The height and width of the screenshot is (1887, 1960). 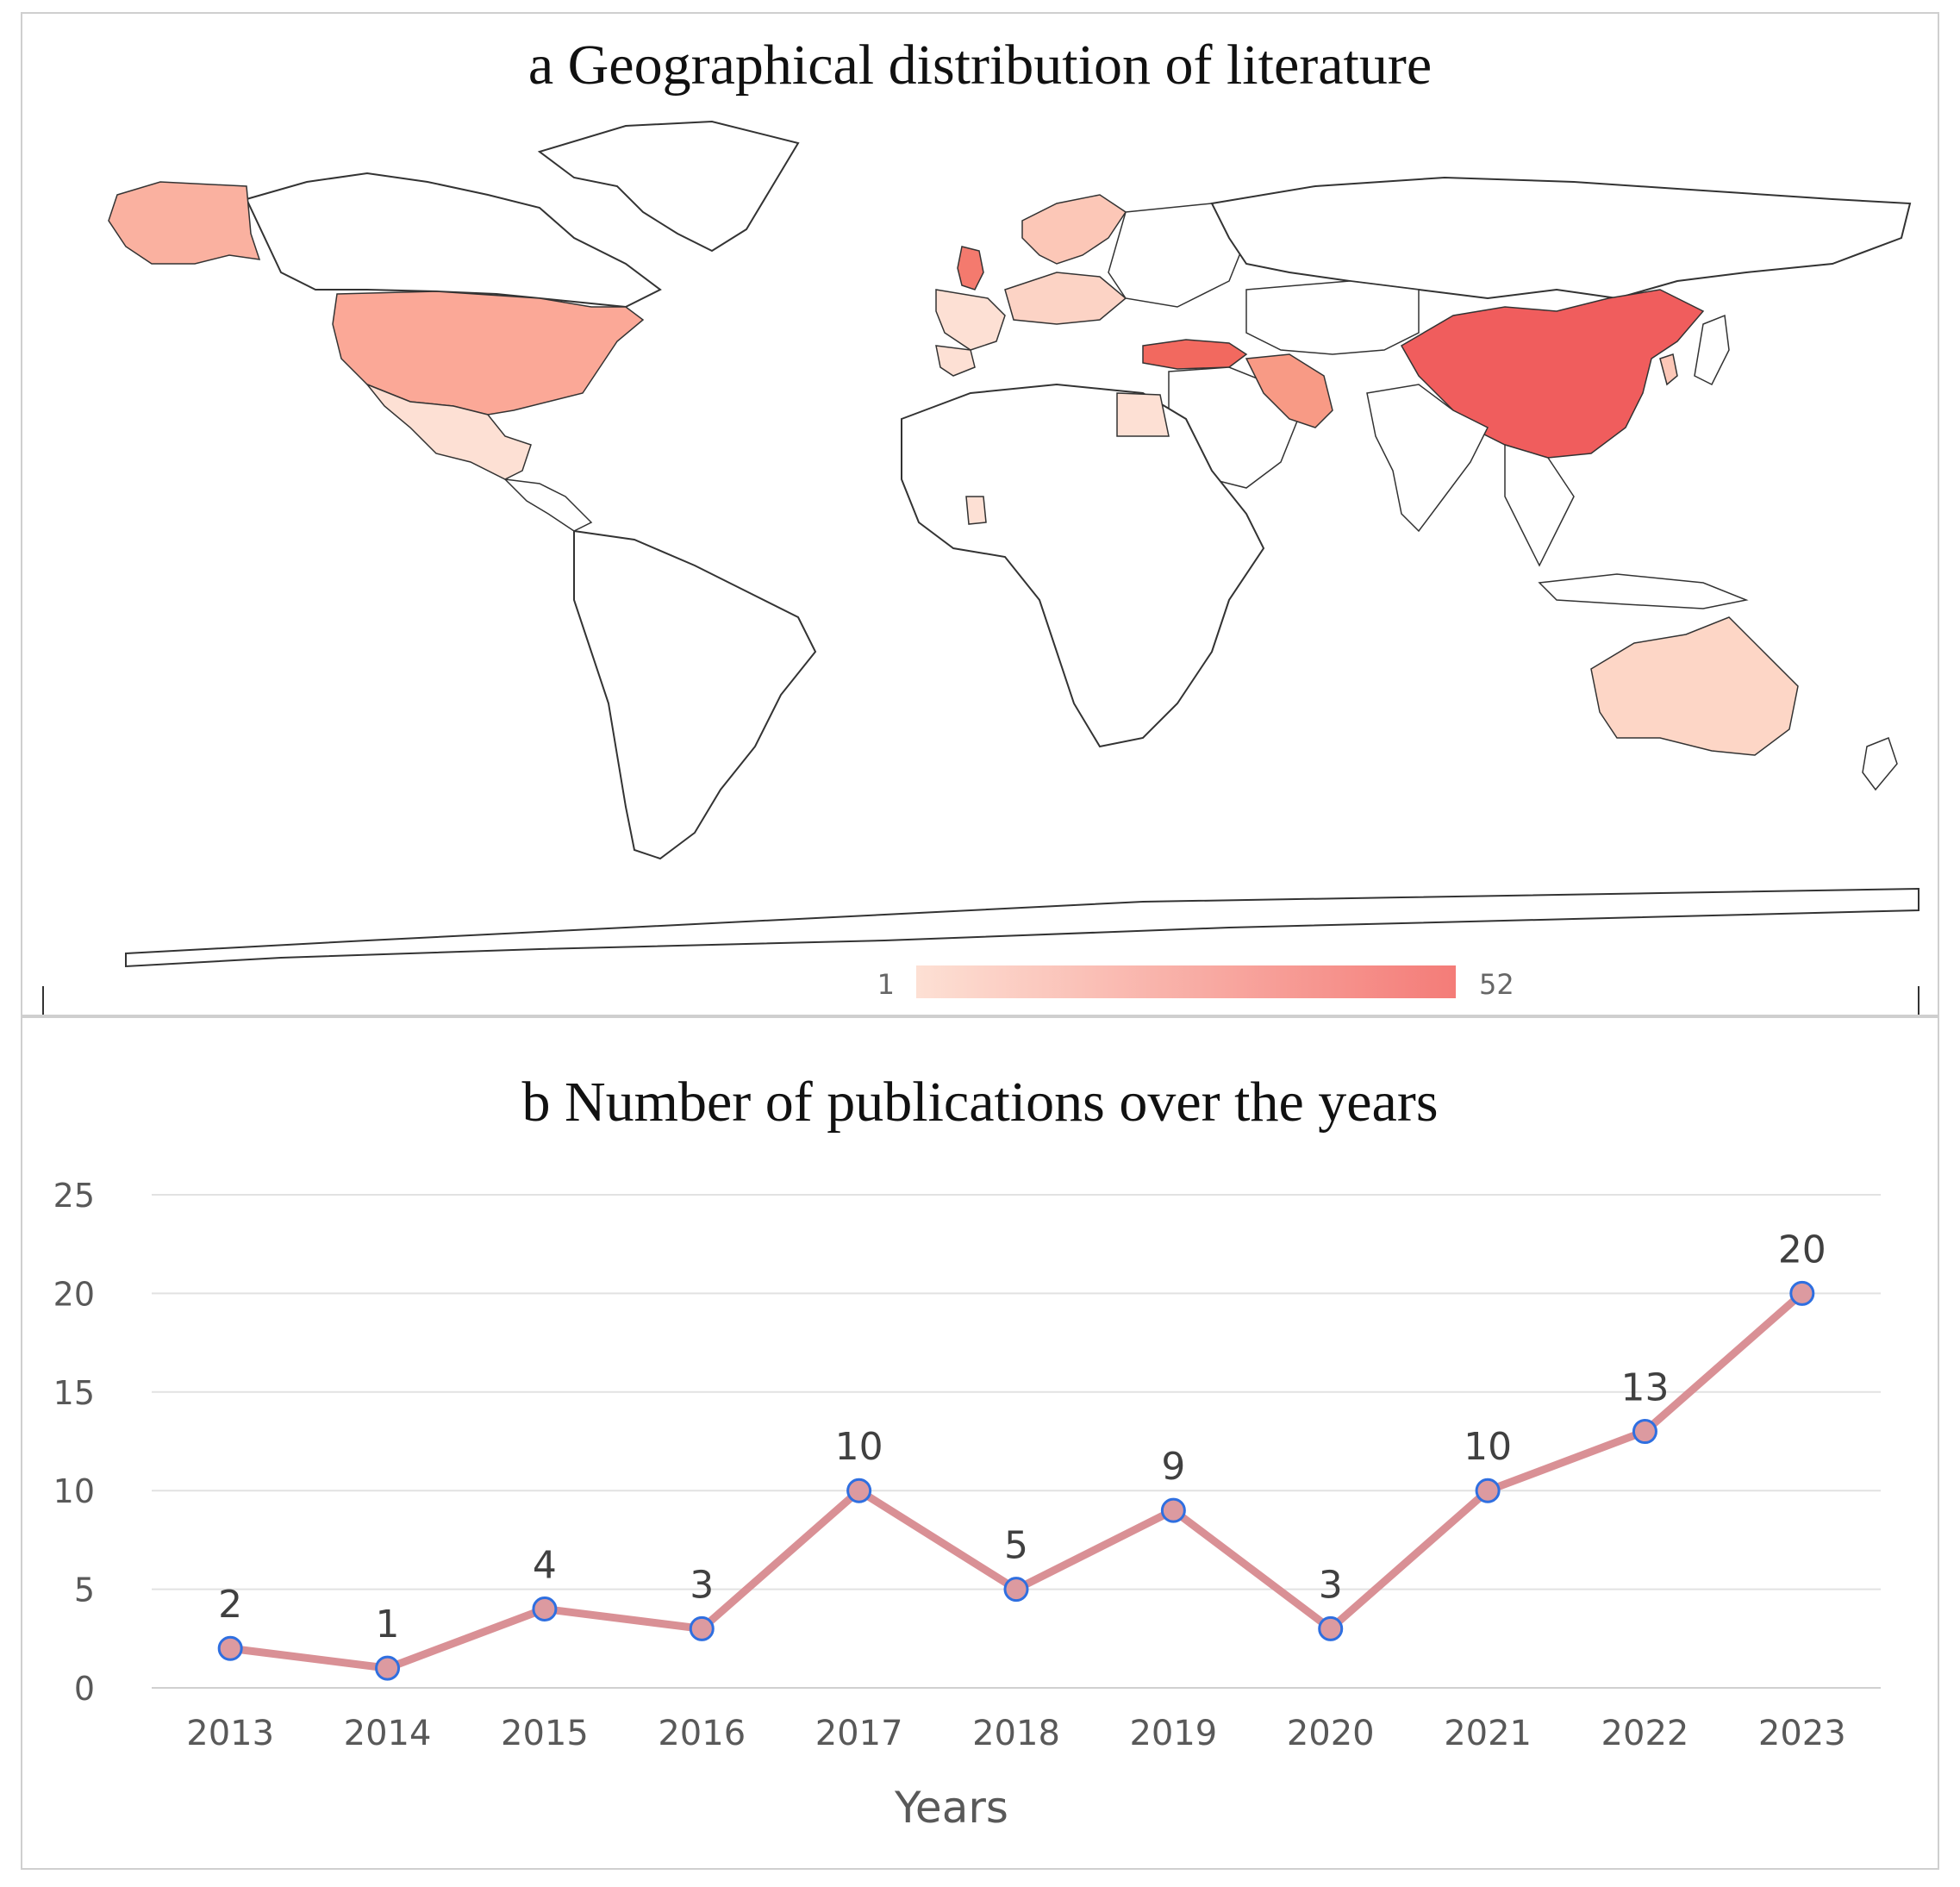 I want to click on data-label: 20, so click(x=1802, y=1250).